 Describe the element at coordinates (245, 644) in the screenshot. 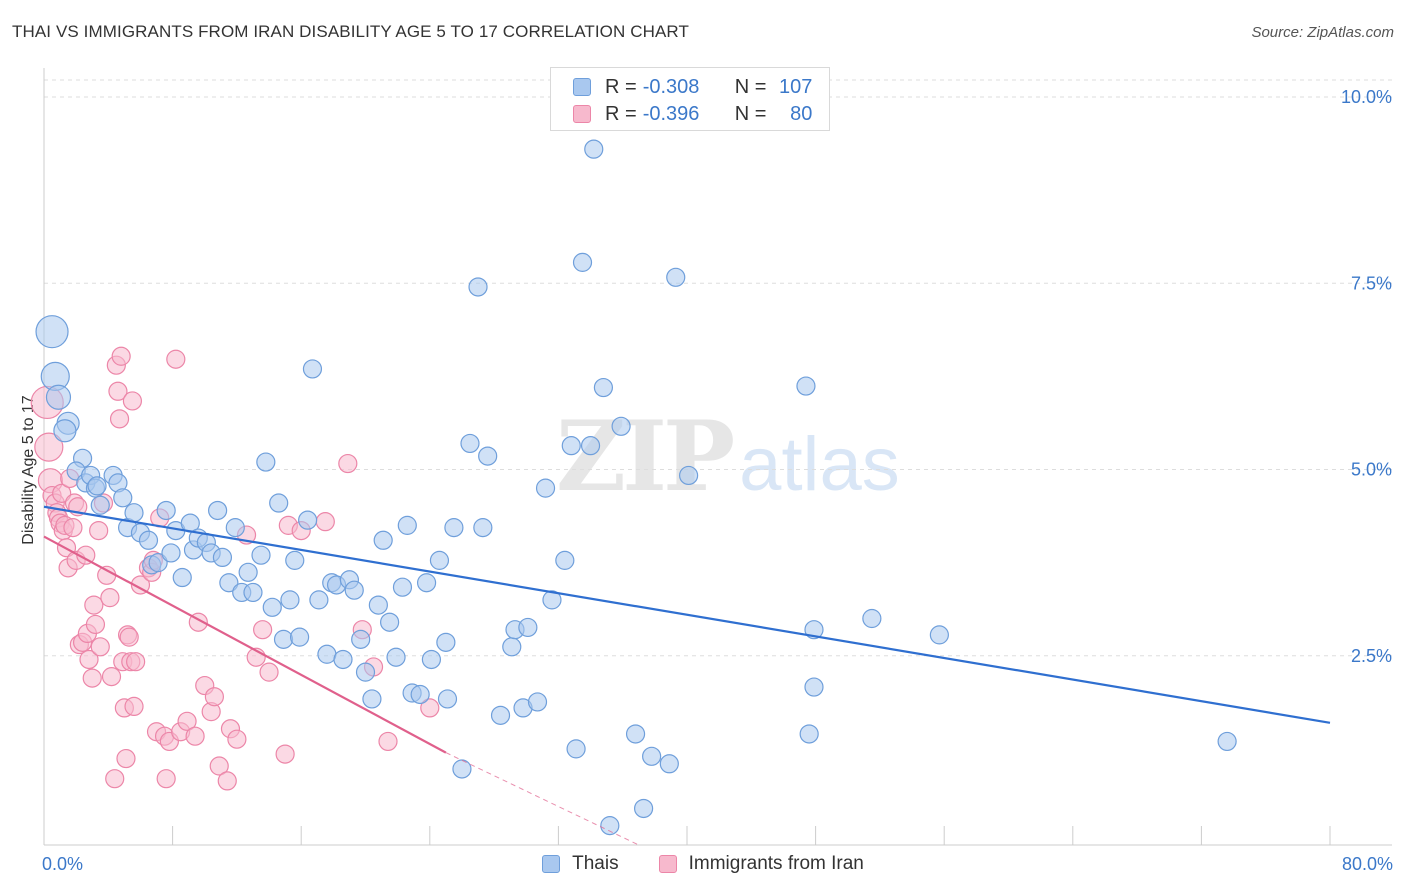

I see `iran-trend-line` at that location.